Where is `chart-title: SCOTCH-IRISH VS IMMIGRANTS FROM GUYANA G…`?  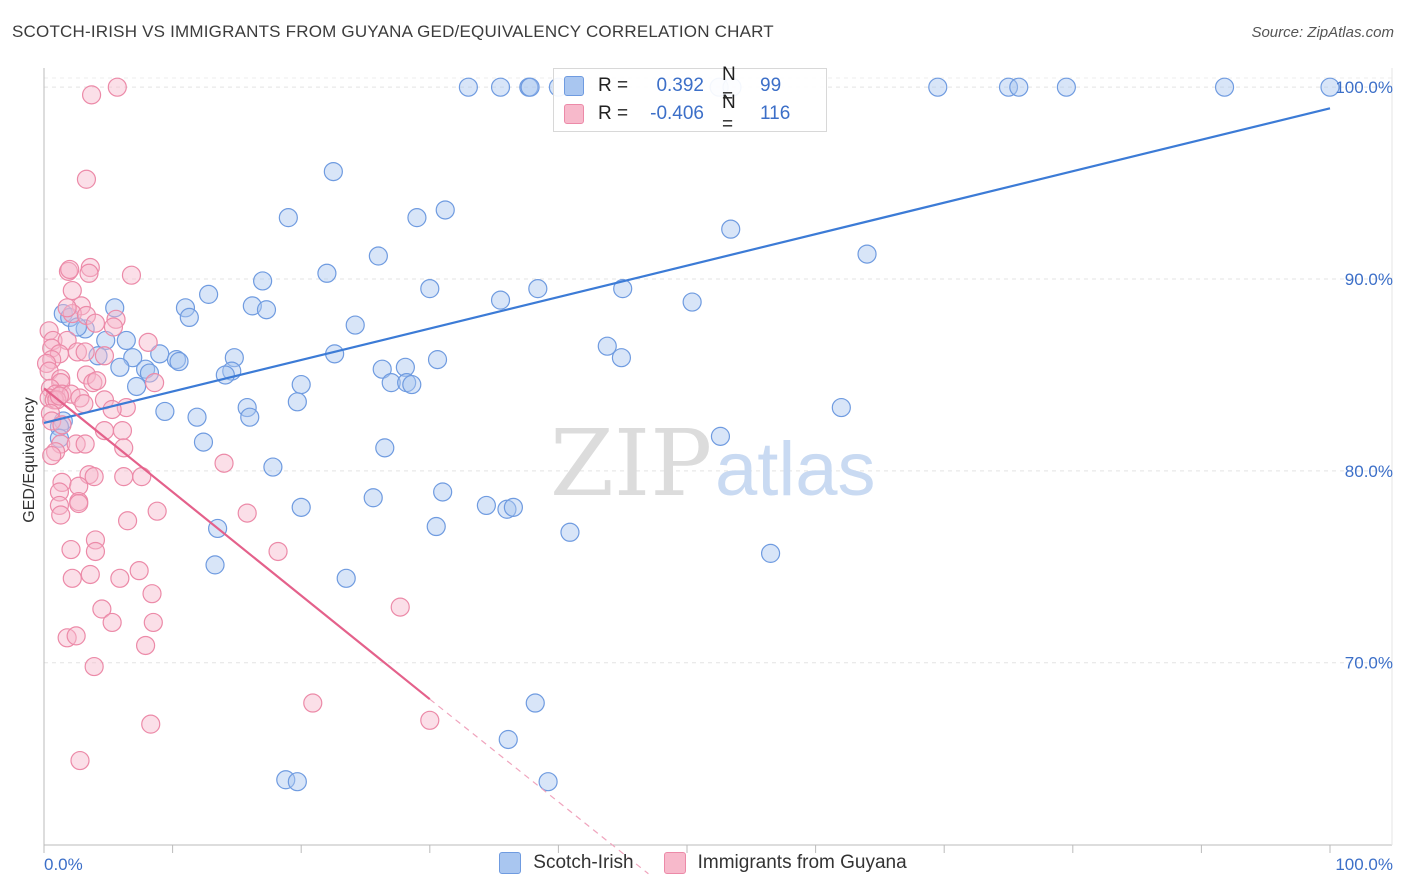
chart-title: SCOTCH-IRISH VS IMMIGRANTS FROM GUYANA G… is located at coordinates (393, 31).